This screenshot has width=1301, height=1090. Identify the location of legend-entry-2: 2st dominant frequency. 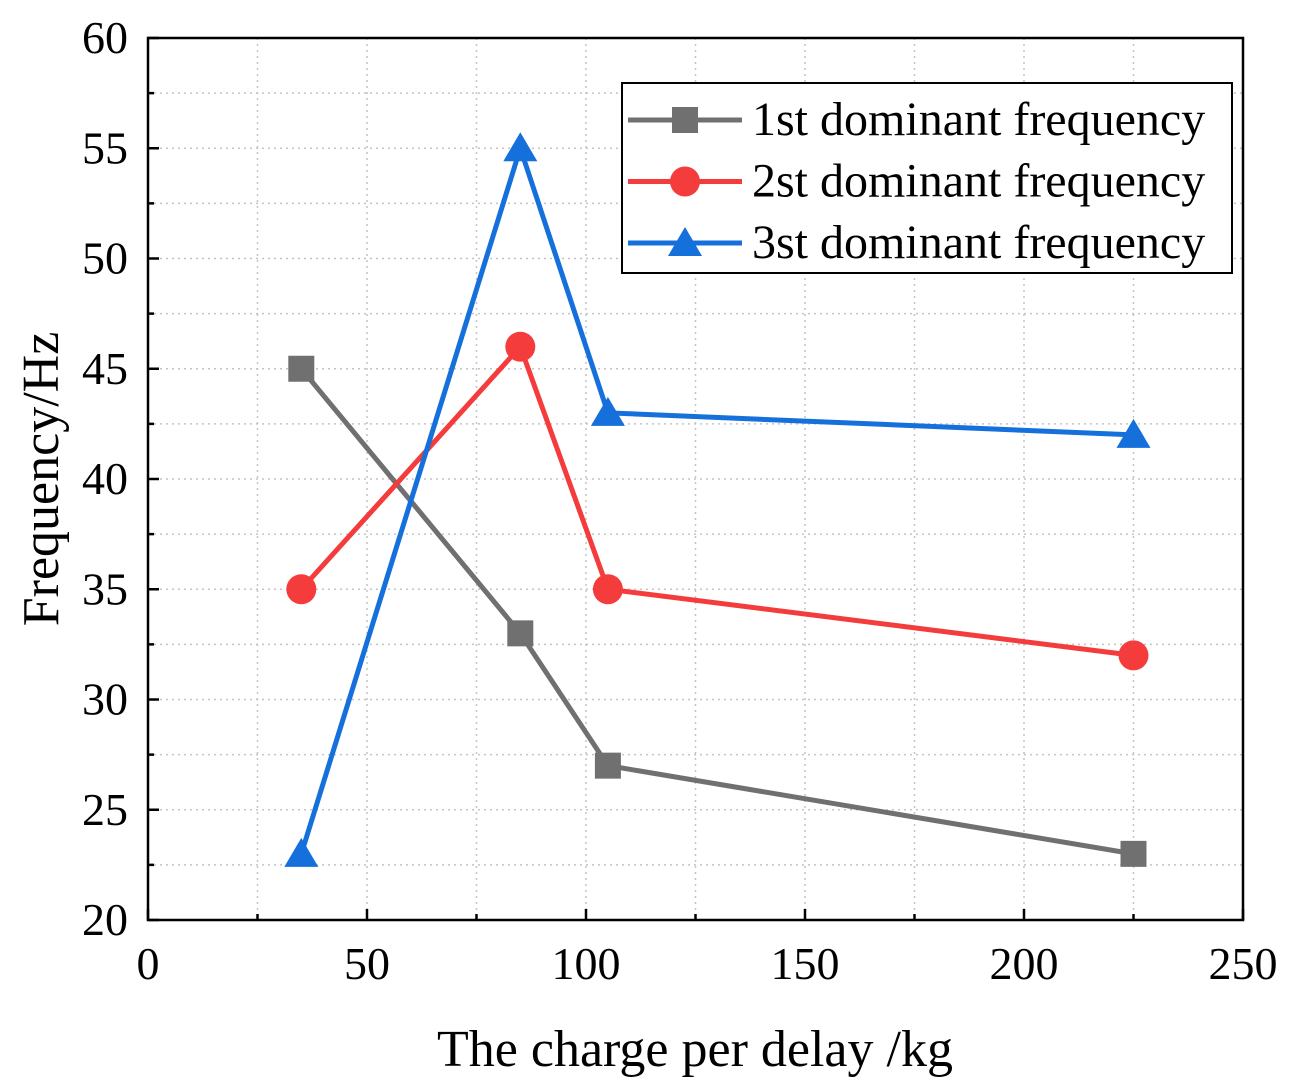
(916, 181).